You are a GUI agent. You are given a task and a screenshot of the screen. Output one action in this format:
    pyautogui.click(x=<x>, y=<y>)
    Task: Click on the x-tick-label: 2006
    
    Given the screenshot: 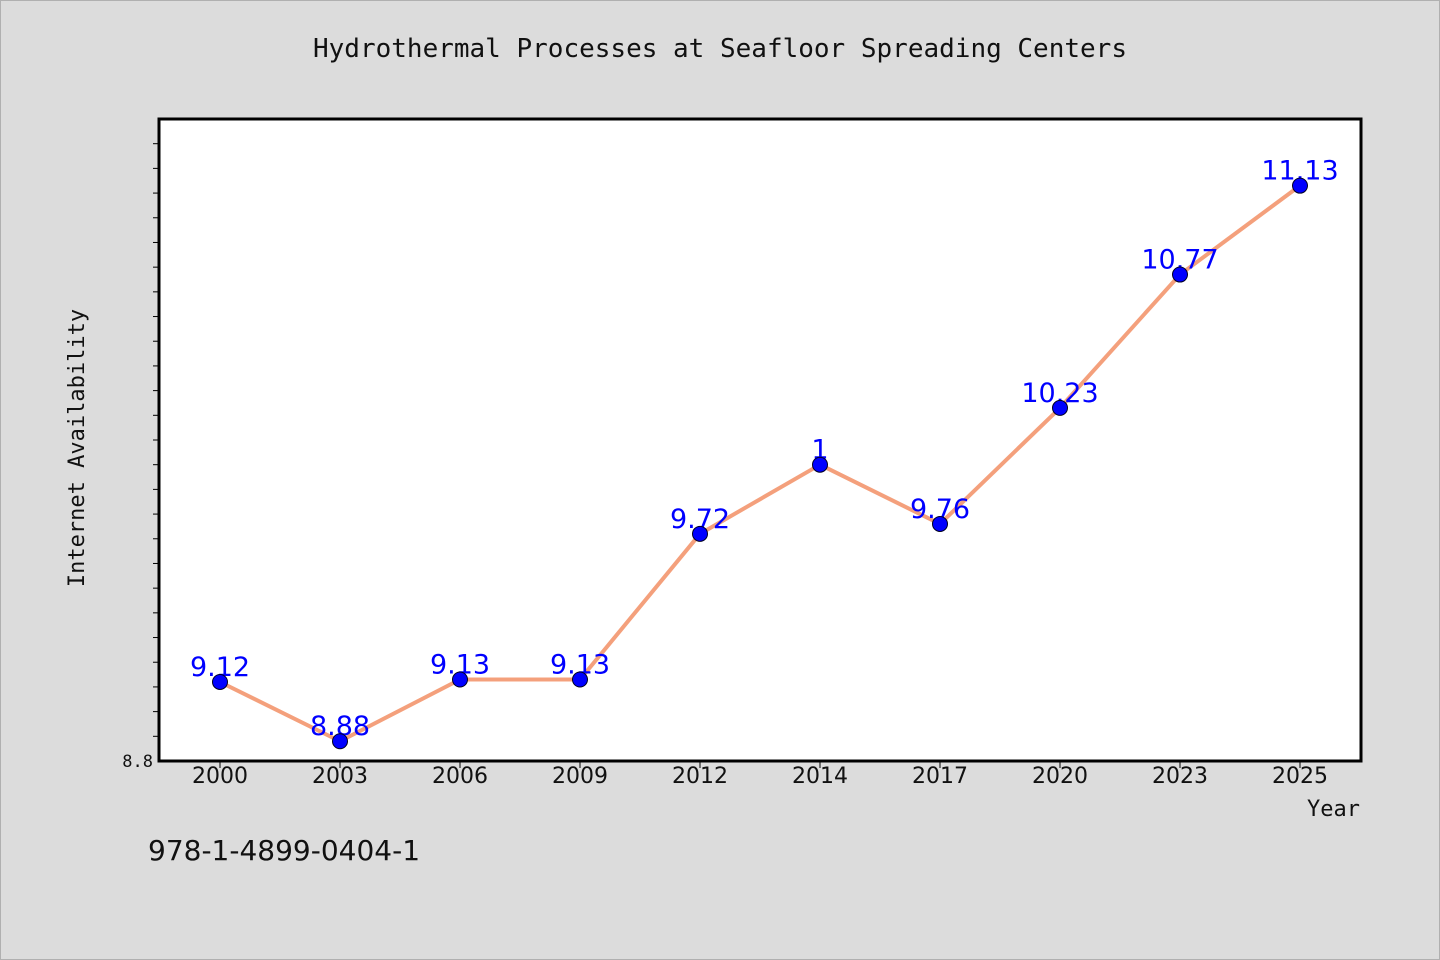 What is the action you would take?
    pyautogui.click(x=460, y=776)
    